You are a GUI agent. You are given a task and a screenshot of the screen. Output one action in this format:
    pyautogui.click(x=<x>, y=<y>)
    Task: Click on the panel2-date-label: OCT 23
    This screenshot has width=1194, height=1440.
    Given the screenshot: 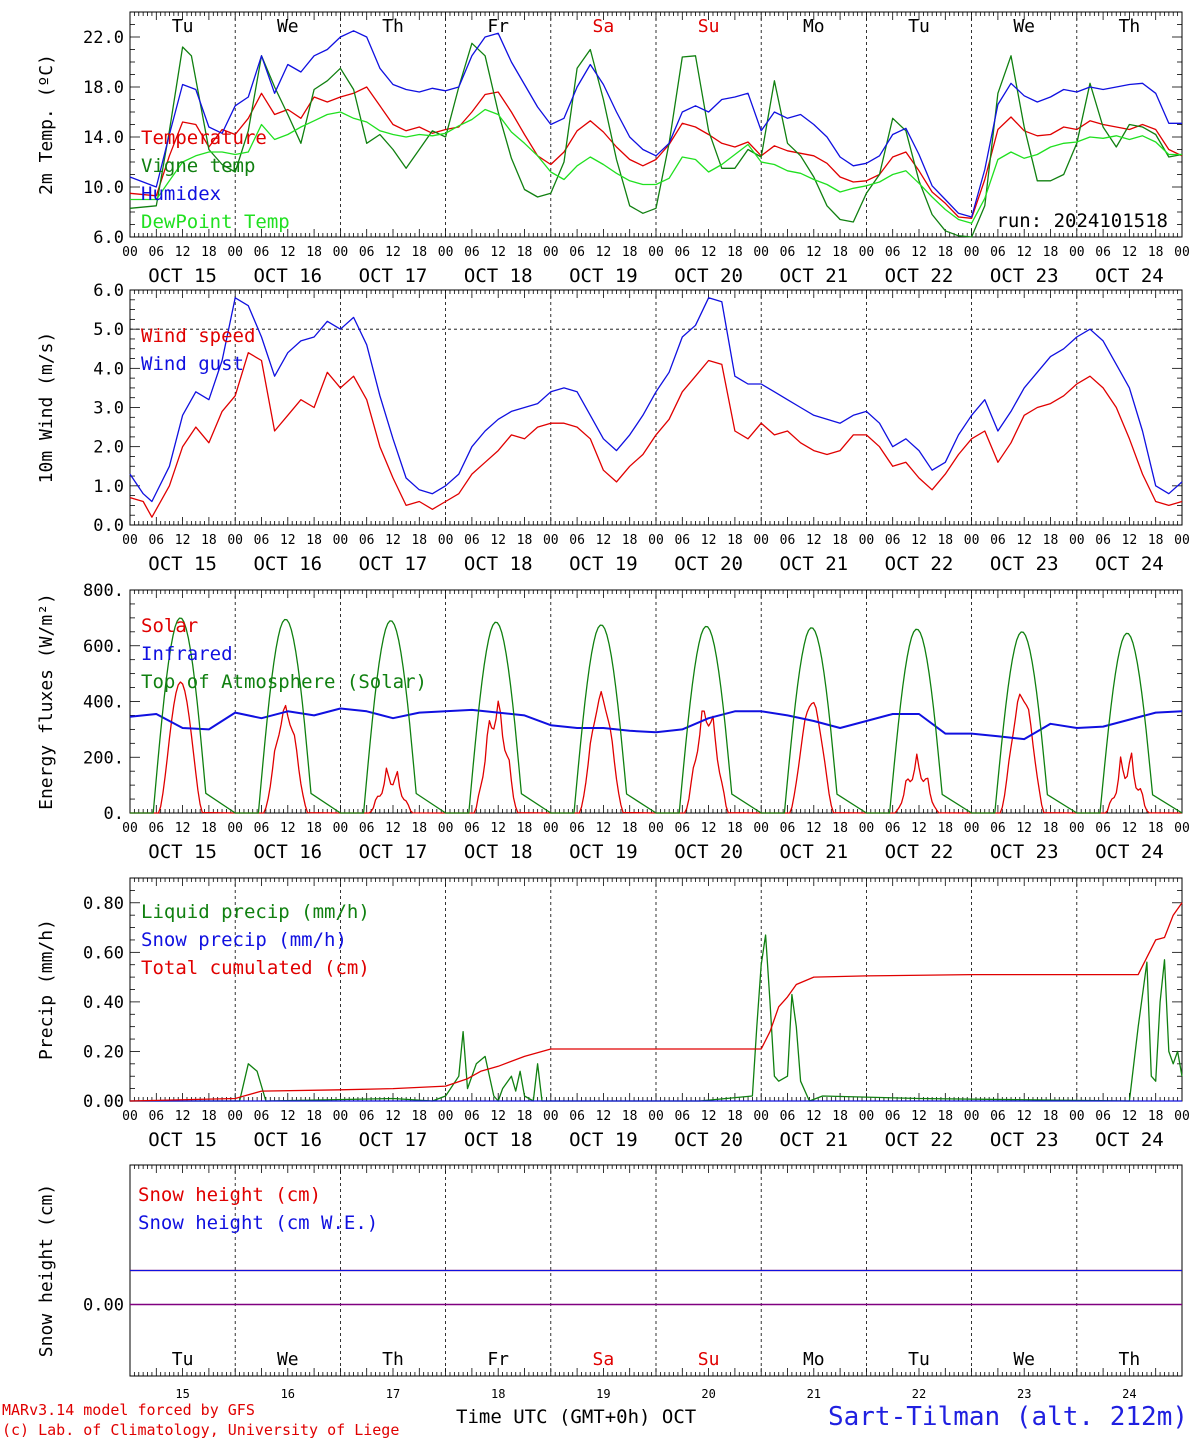 What is the action you would take?
    pyautogui.click(x=1024, y=564)
    